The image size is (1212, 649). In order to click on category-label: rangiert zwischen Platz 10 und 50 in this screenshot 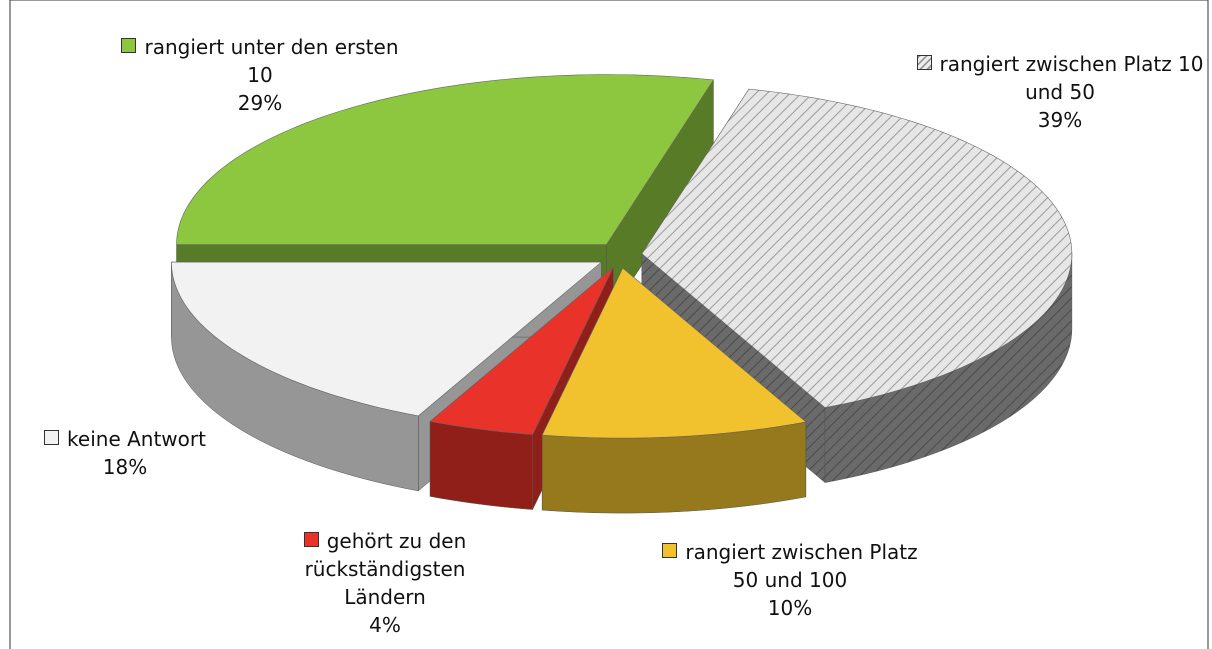, I will do `click(1071, 78)`.